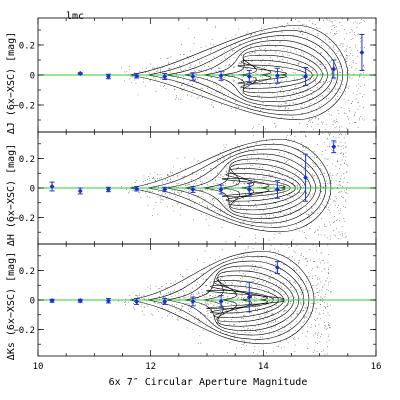  What do you see at coordinates (11, 306) in the screenshot?
I see `ylabel-ks: ΔKs (6x−XSC) [mag]` at bounding box center [11, 306].